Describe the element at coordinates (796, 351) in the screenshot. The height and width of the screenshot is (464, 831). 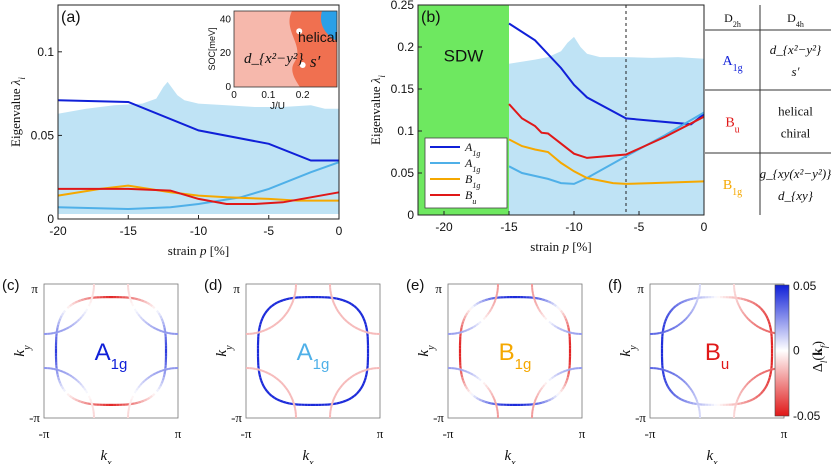
I see `colorbar-mid-label: 0` at that location.